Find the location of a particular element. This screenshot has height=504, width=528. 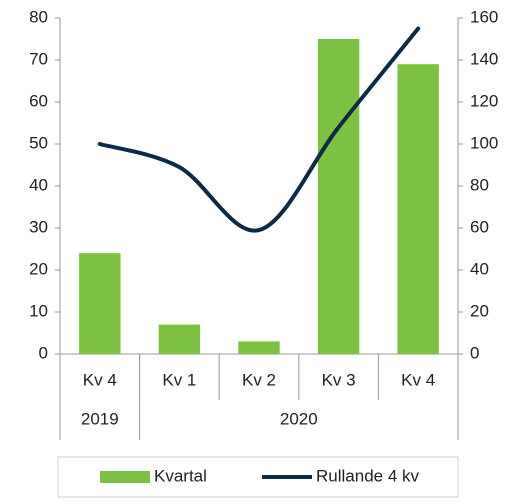

y-tick-label: 40 is located at coordinates (38, 184).